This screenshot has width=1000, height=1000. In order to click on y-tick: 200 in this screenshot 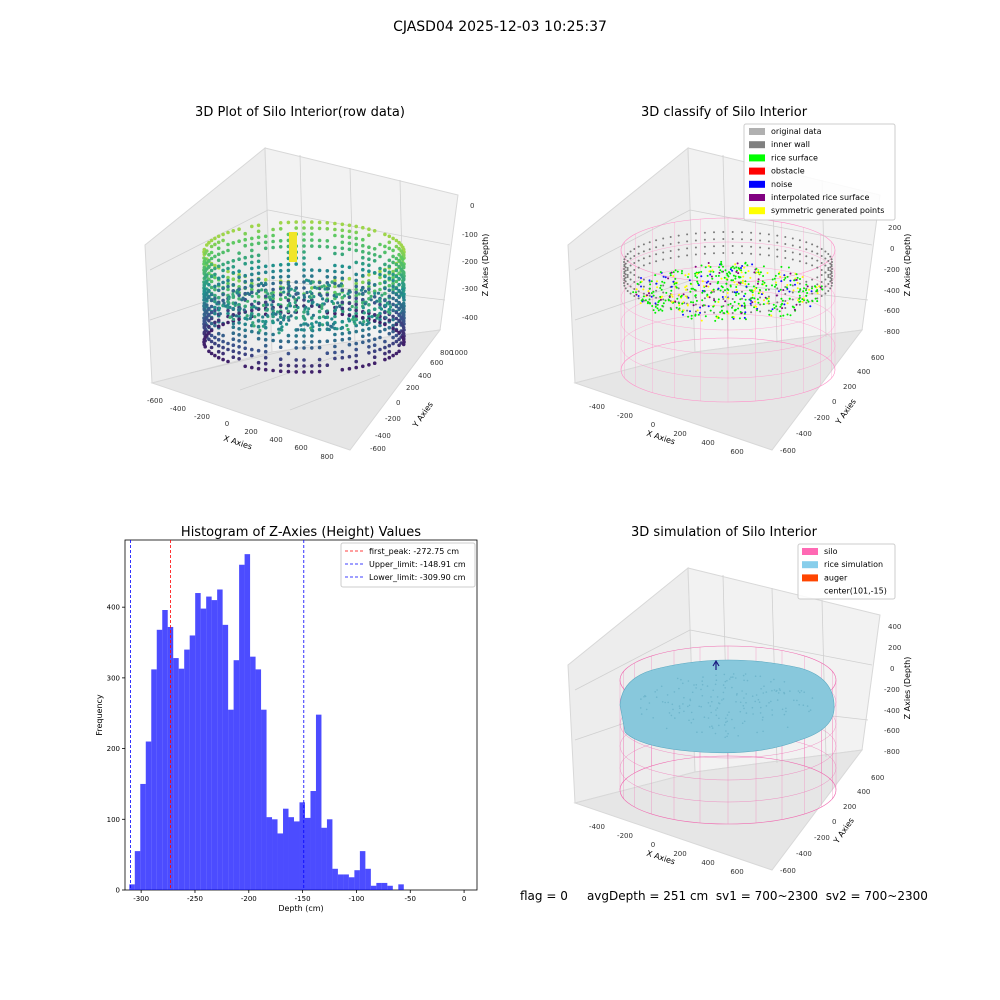, I will do `click(849, 807)`.